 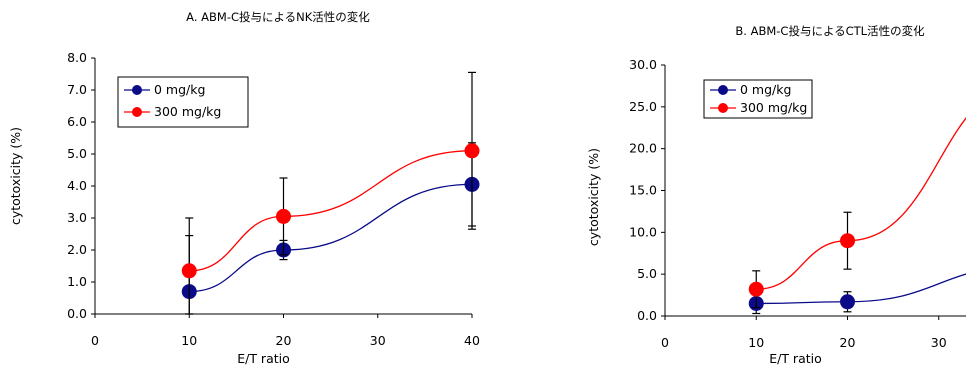 What do you see at coordinates (77, 89) in the screenshot?
I see `y-tick-label: 7.0` at bounding box center [77, 89].